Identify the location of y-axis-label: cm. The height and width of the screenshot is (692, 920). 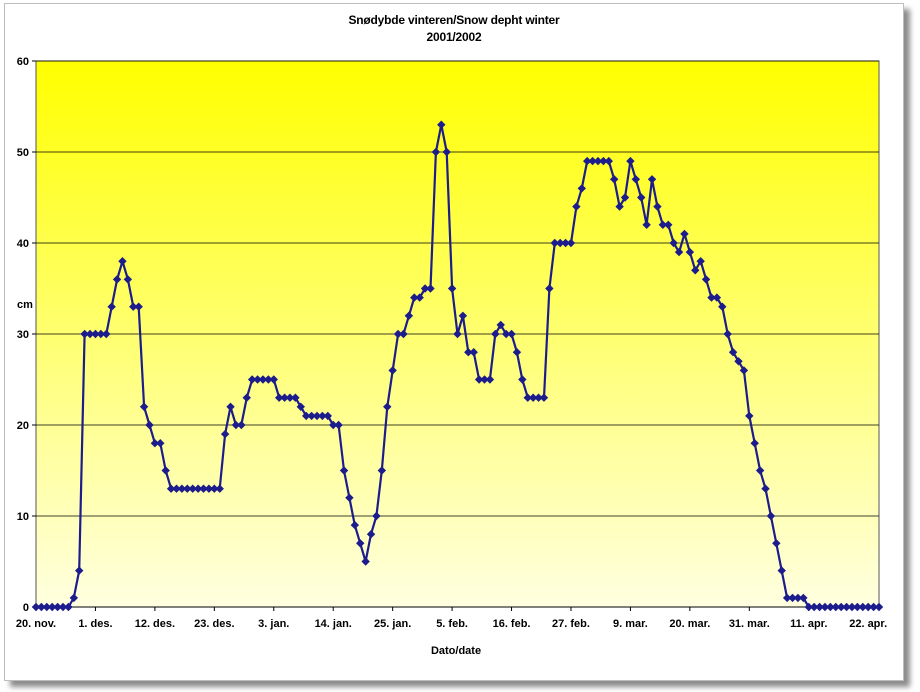
(25, 305).